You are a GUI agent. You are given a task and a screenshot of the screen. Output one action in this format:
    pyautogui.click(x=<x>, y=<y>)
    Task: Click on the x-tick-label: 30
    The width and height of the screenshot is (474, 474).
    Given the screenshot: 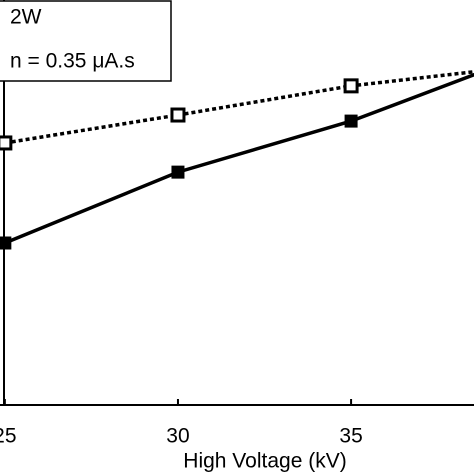 What is the action you would take?
    pyautogui.click(x=177, y=436)
    